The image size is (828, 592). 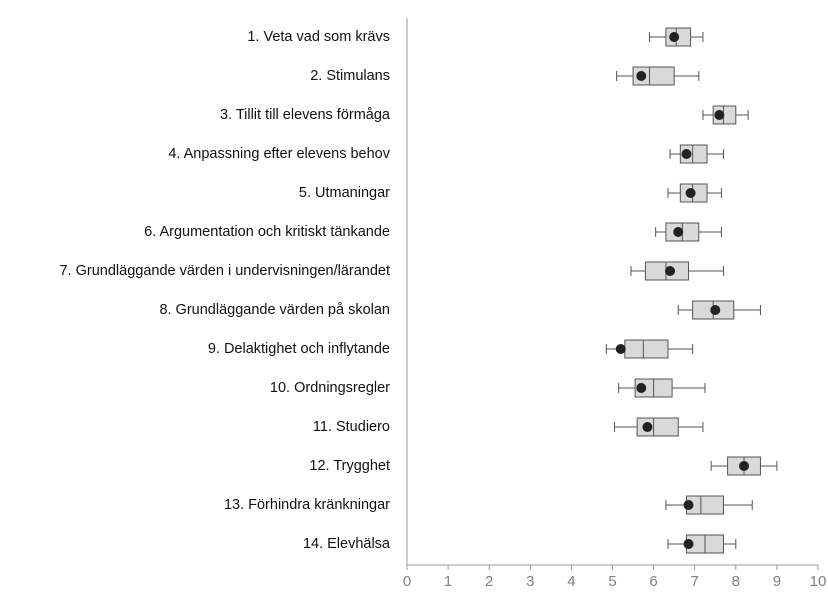 I want to click on category-label: 8. Grundläggande värden på skolan, so click(x=274, y=310).